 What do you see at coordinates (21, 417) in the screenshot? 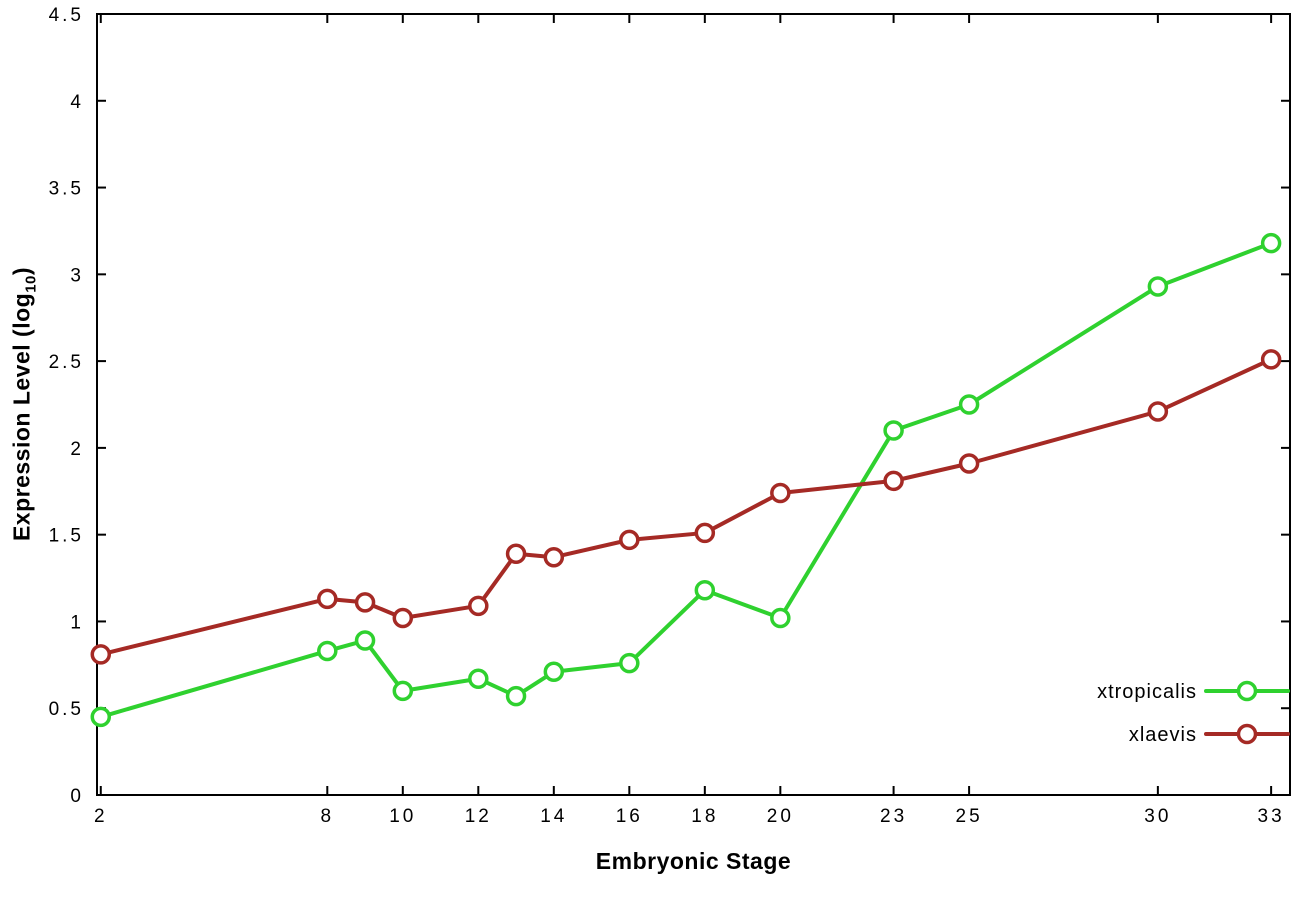
I see `y-axis-title-prefix: Expression Level (log` at bounding box center [21, 417].